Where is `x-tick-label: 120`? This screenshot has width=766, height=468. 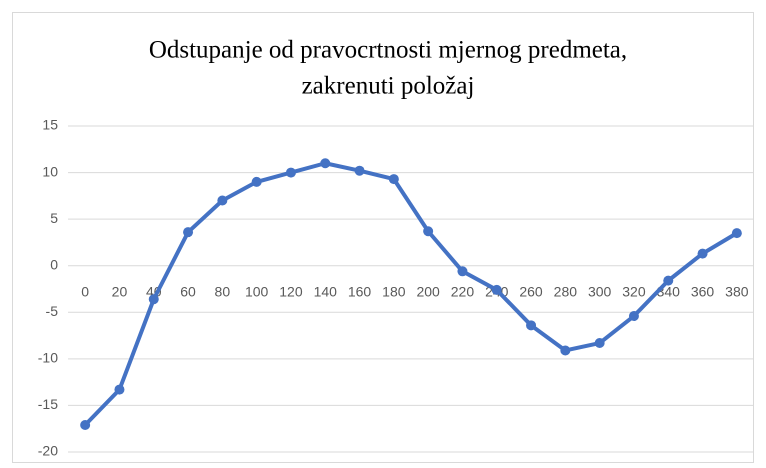 x-tick-label: 120 is located at coordinates (291, 291).